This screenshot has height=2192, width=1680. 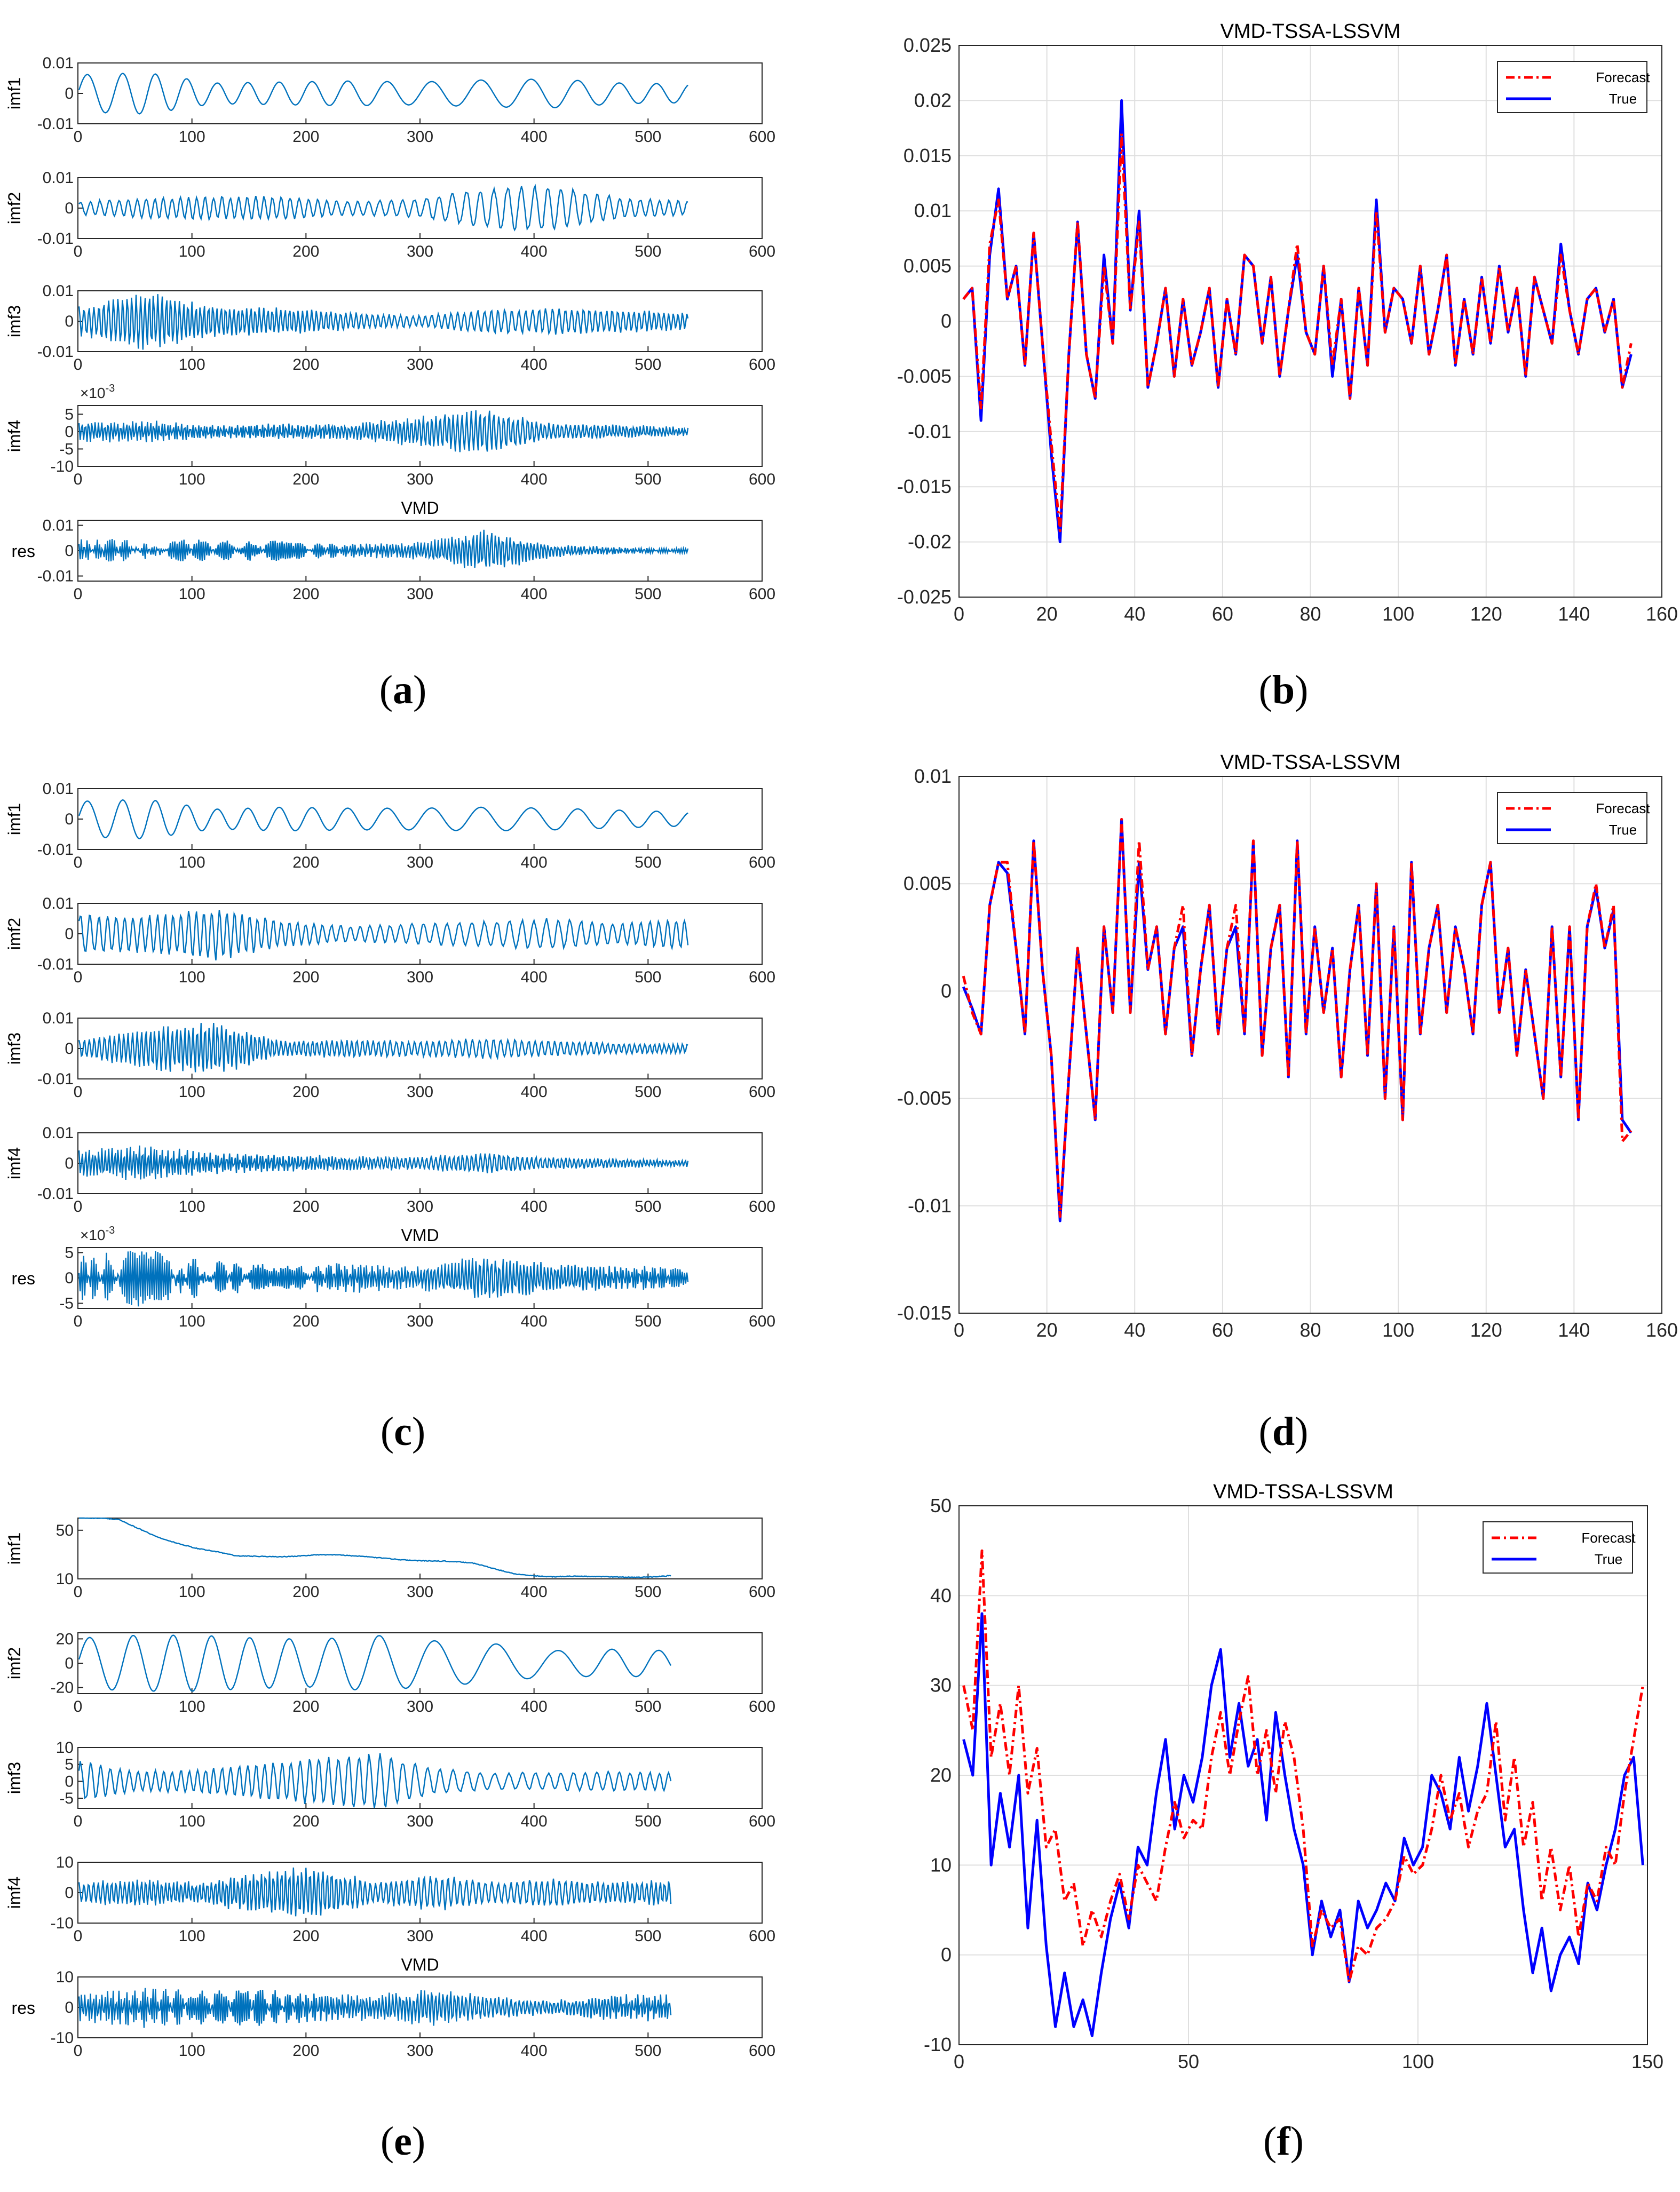 What do you see at coordinates (1486, 614) in the screenshot?
I see `x-tick-label: 120` at bounding box center [1486, 614].